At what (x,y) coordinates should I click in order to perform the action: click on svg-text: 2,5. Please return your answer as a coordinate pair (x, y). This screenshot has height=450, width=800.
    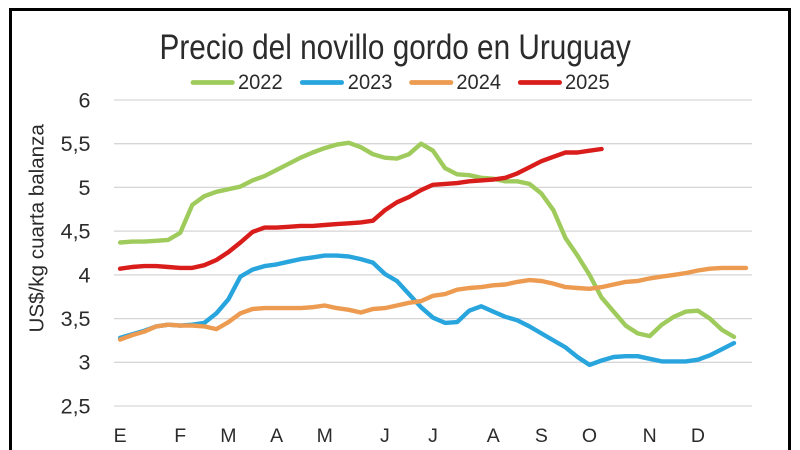
    Looking at the image, I should click on (76, 406).